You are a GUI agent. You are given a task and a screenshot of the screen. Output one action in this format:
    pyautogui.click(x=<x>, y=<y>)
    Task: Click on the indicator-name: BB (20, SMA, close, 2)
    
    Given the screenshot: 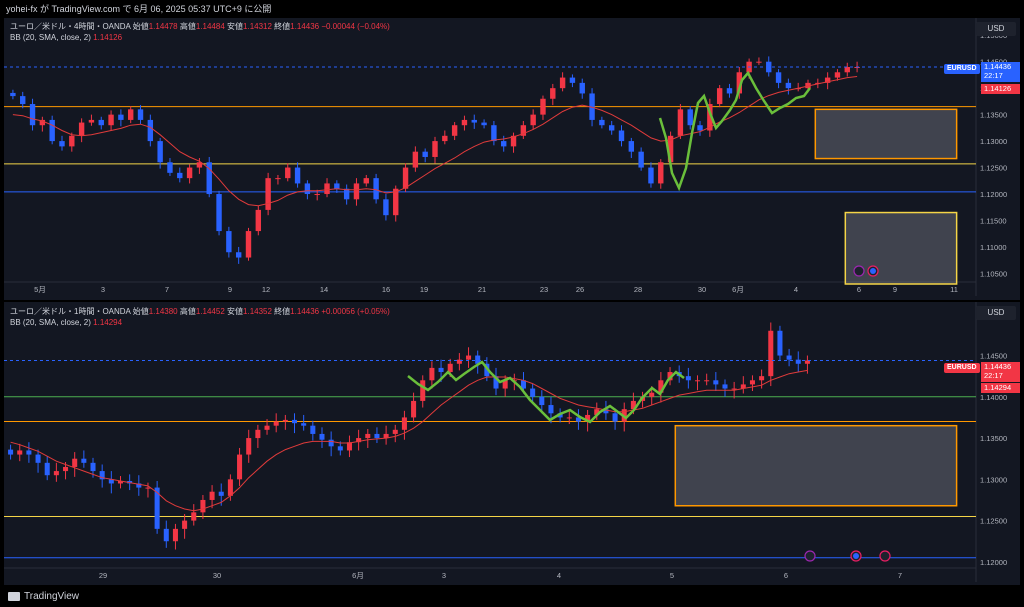 What is the action you would take?
    pyautogui.click(x=50, y=37)
    